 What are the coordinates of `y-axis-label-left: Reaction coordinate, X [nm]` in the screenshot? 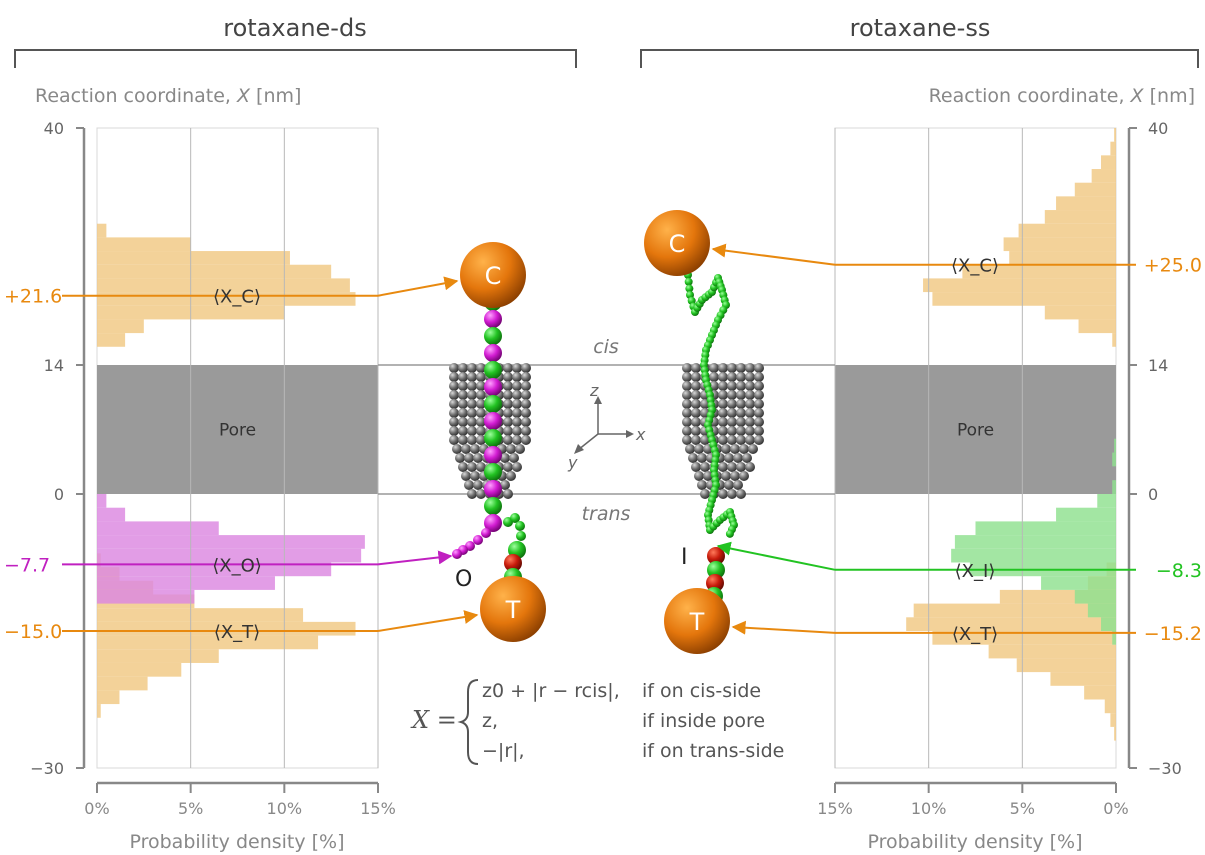 It's located at (168, 96).